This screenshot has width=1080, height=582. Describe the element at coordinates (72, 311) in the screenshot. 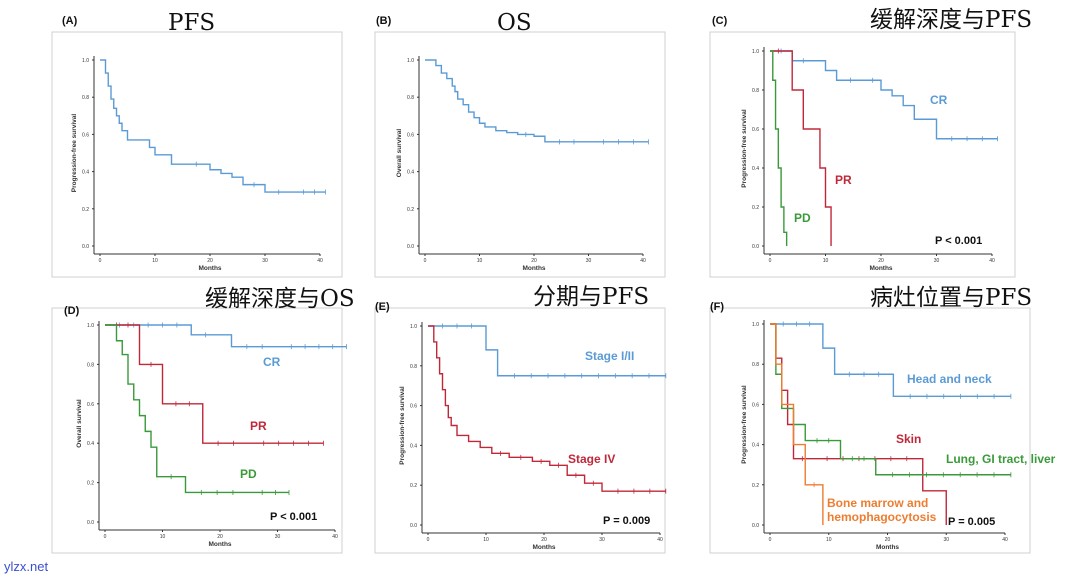

I see `panel-label: (D)` at that location.